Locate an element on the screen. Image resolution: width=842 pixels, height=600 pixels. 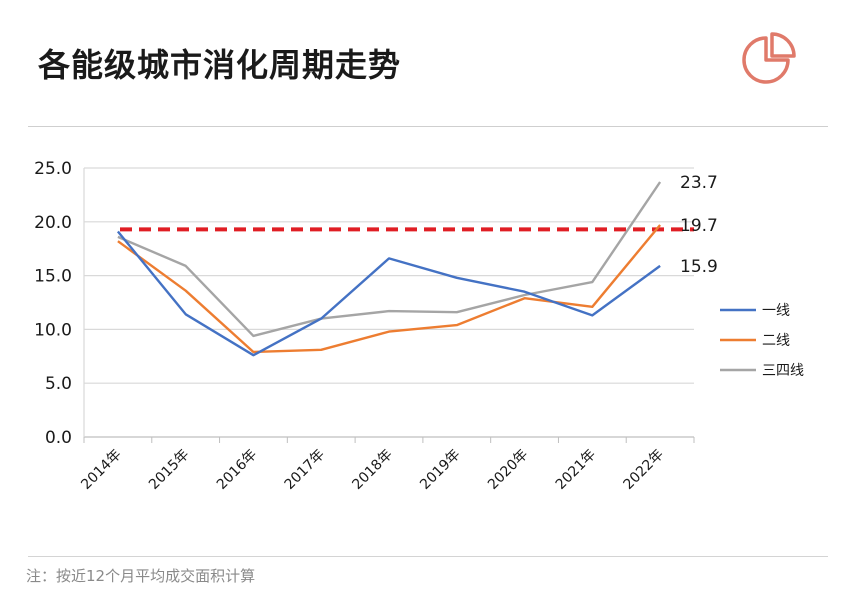
footer-divider is located at coordinates (428, 556).